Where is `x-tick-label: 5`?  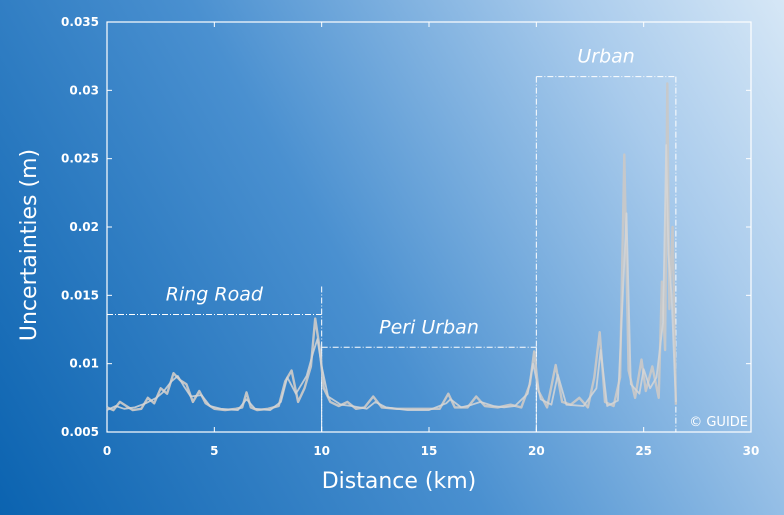 x-tick-label: 5 is located at coordinates (214, 451).